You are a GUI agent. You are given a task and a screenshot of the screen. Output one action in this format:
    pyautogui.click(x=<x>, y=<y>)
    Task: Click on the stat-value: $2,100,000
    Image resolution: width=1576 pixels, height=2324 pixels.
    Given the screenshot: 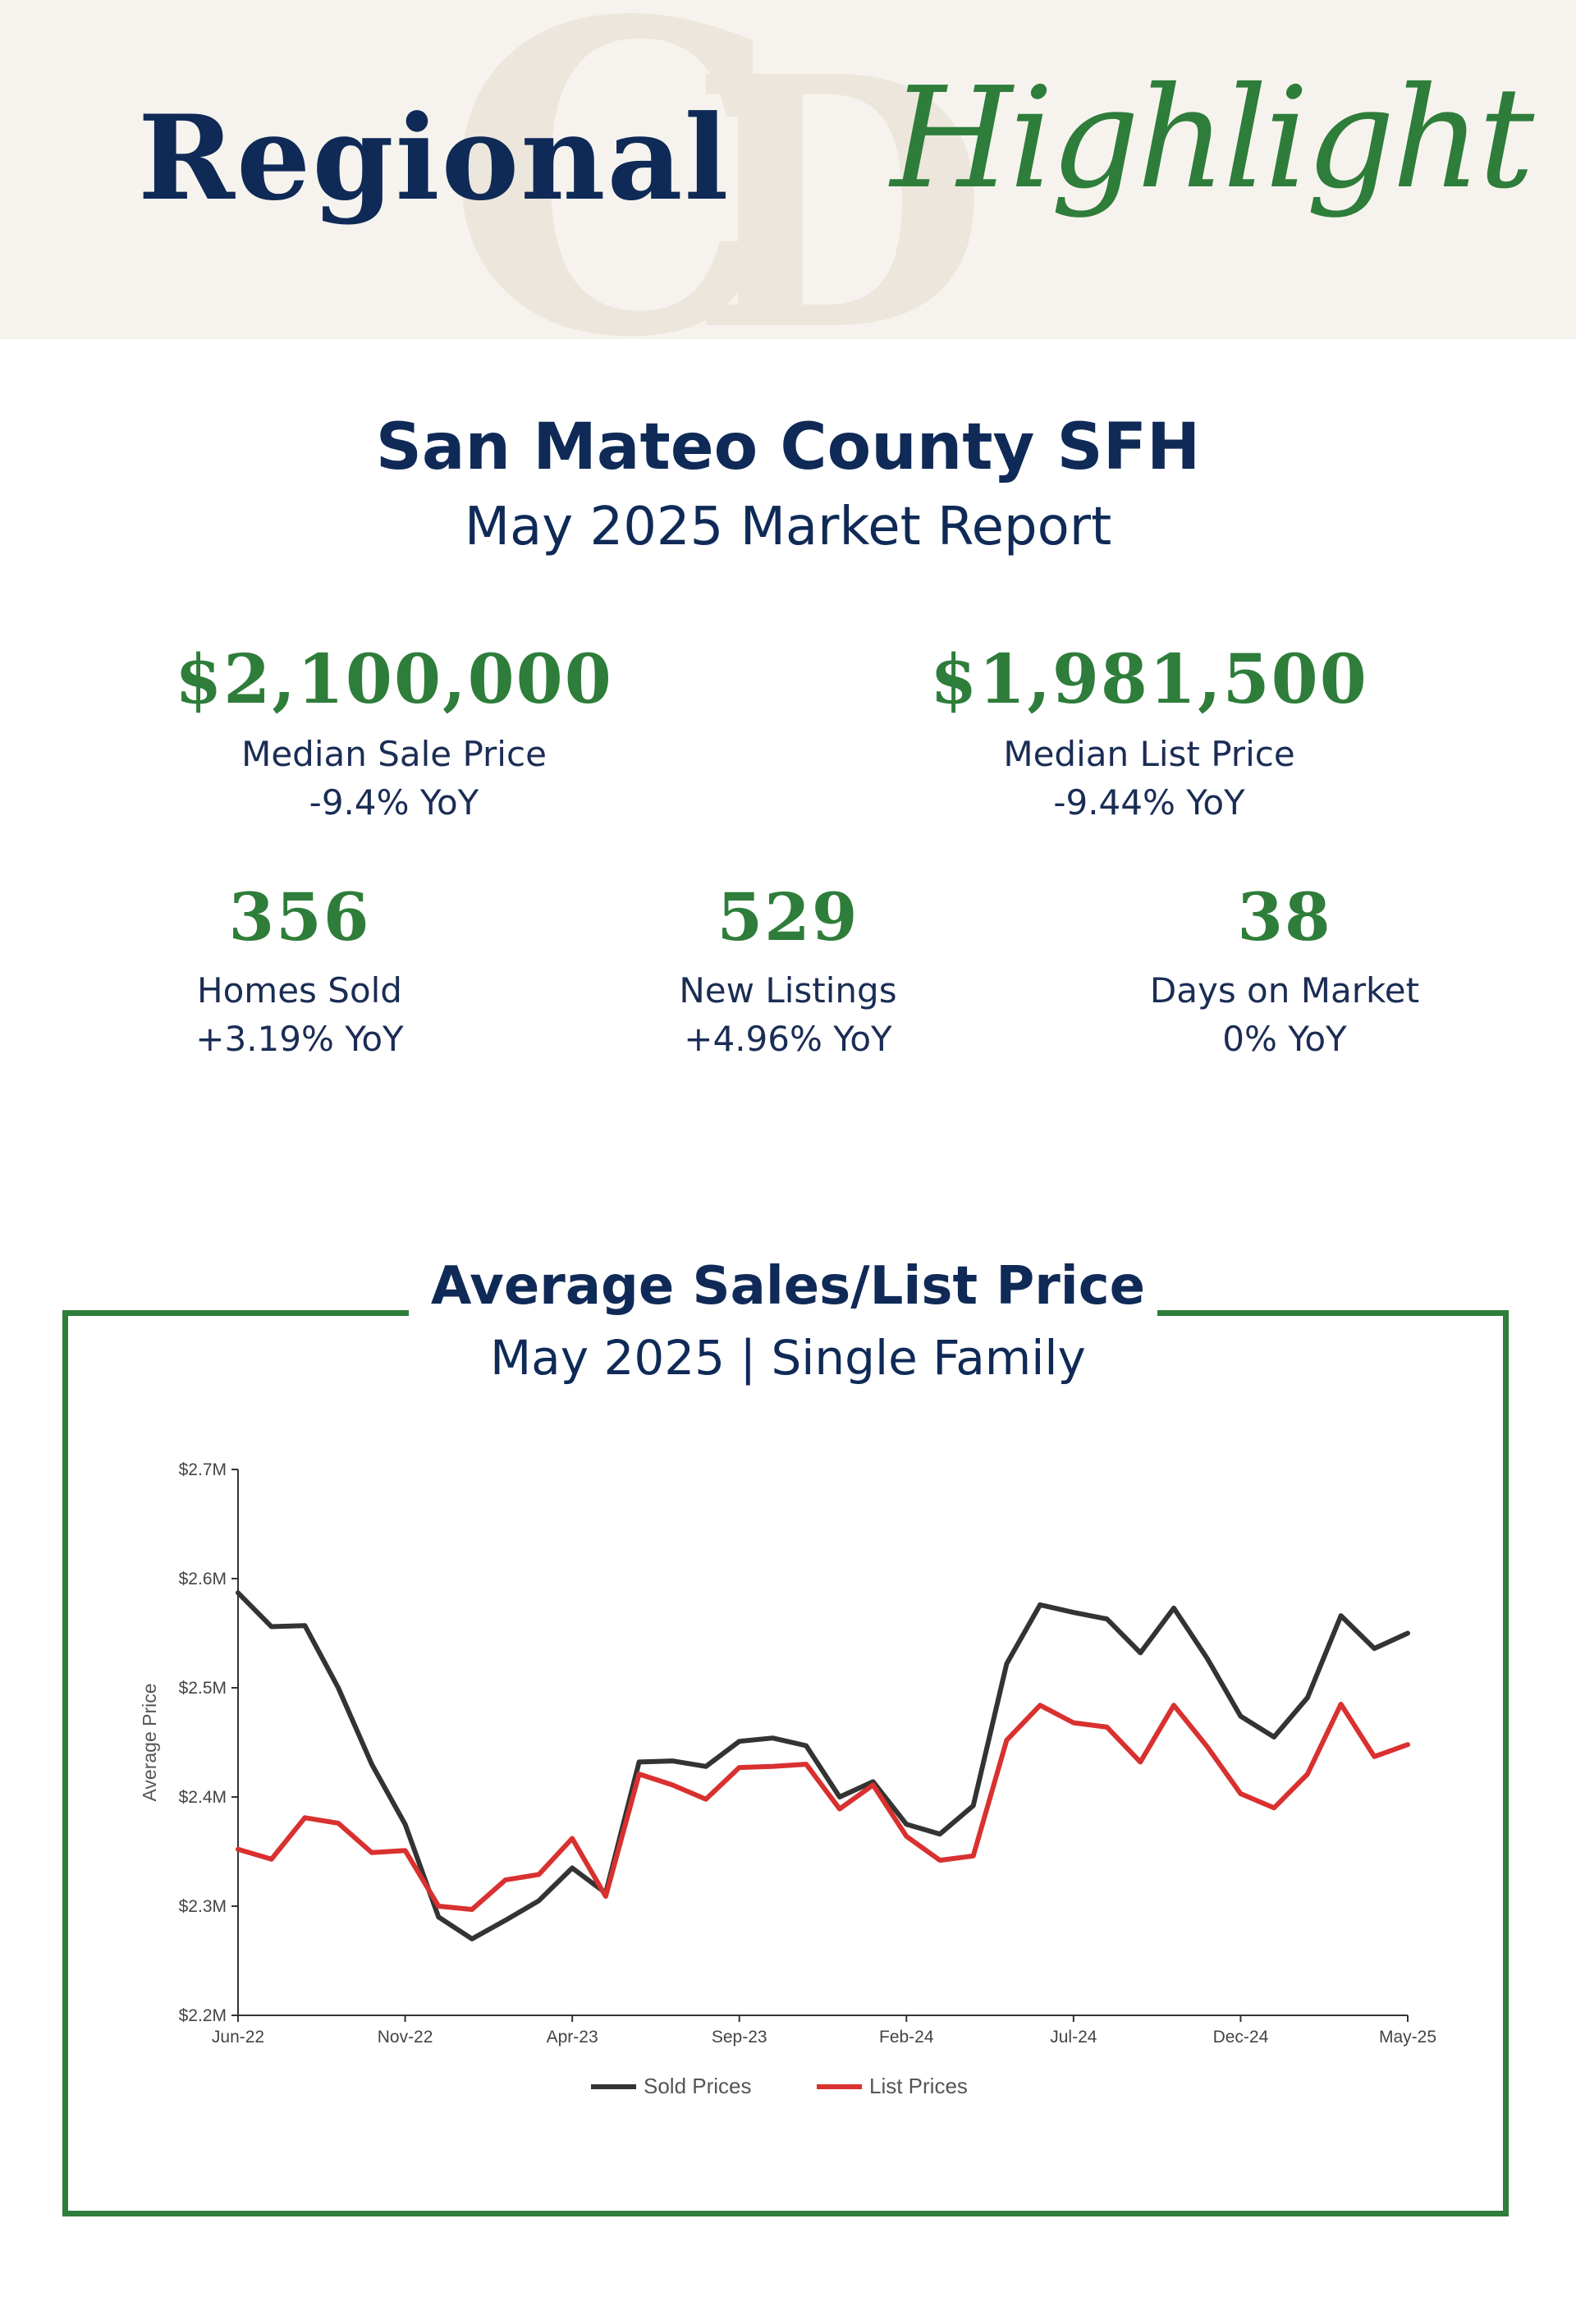 What is the action you would take?
    pyautogui.click(x=394, y=679)
    